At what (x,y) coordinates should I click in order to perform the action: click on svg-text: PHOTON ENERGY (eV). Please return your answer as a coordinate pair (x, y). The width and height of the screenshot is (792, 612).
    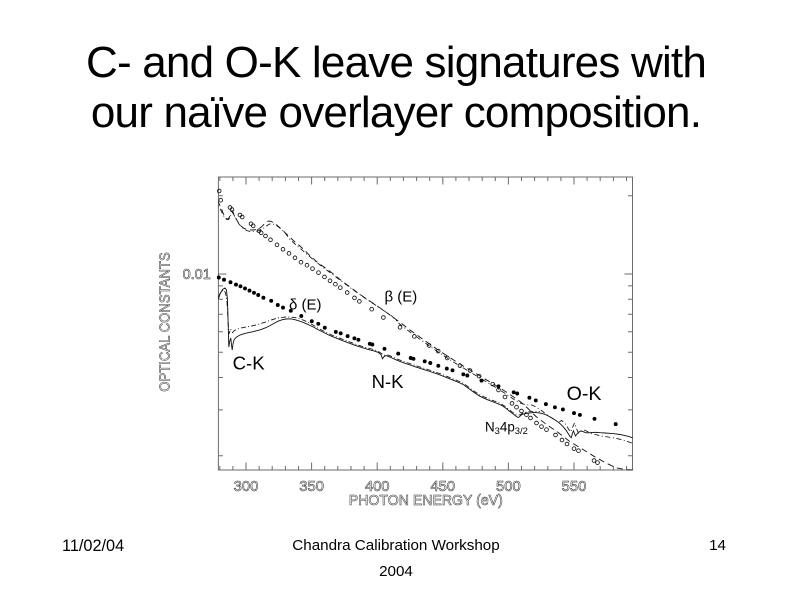
    Looking at the image, I should click on (426, 500).